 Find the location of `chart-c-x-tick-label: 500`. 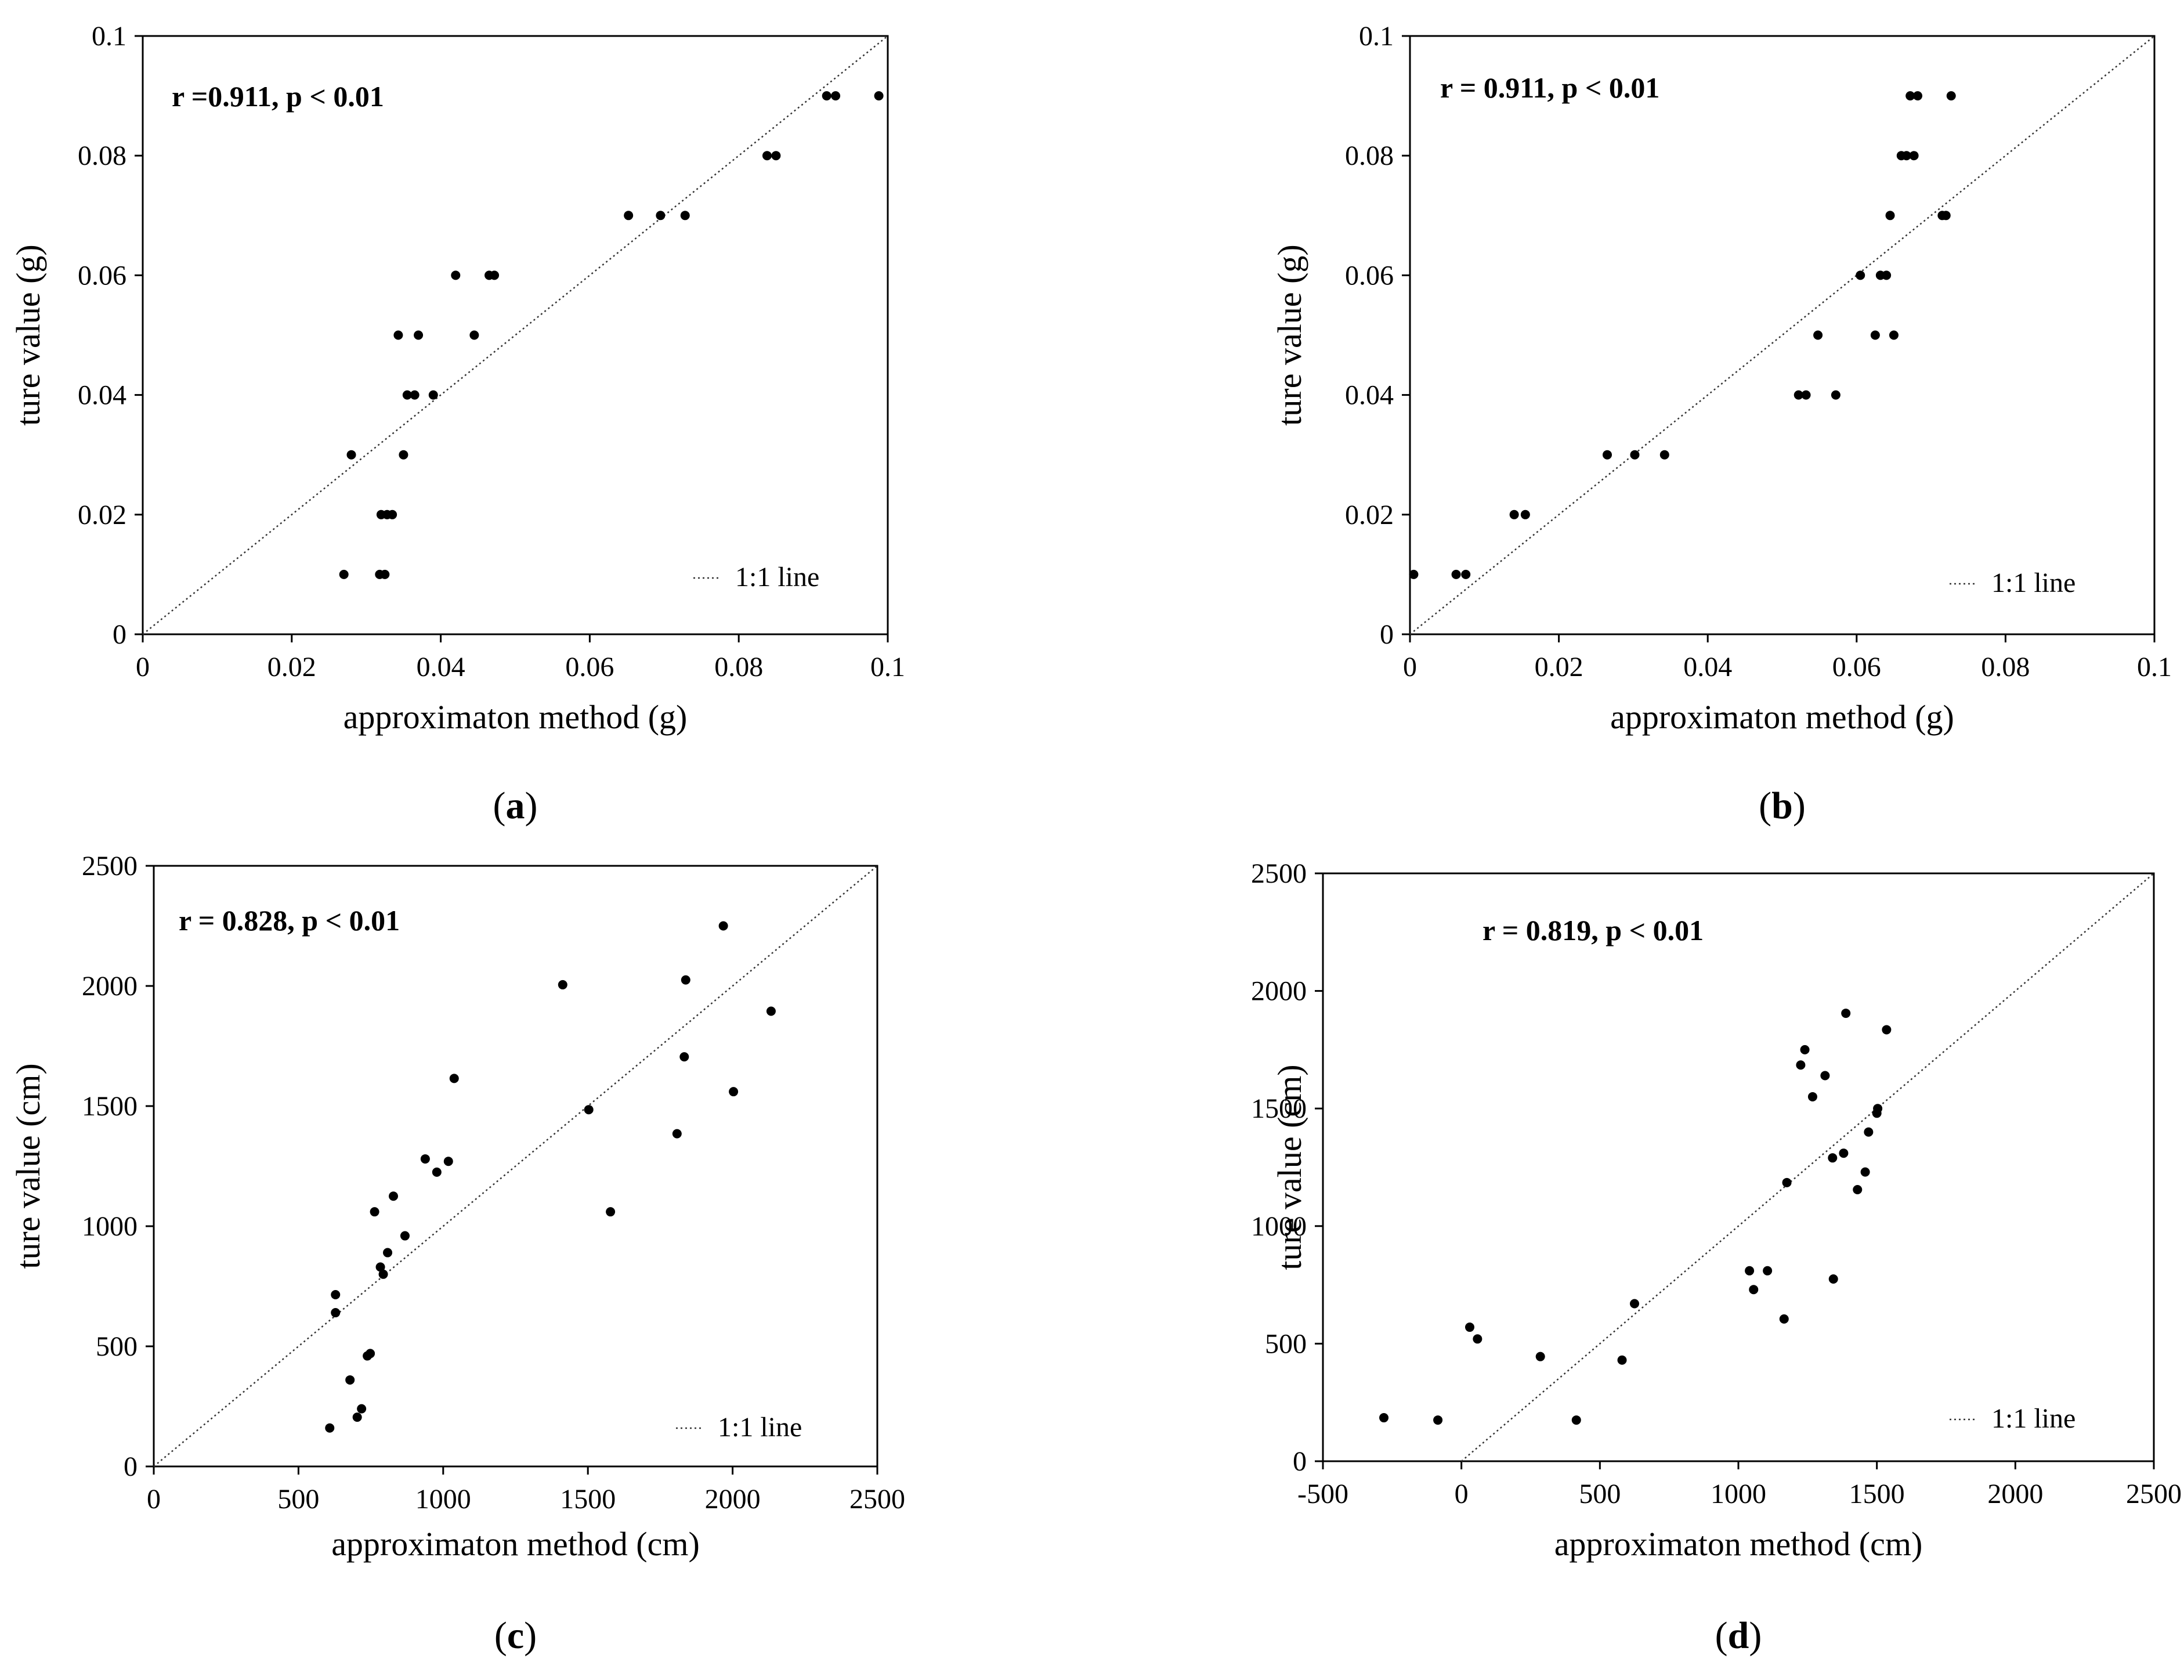

chart-c-x-tick-label: 500 is located at coordinates (298, 1499).